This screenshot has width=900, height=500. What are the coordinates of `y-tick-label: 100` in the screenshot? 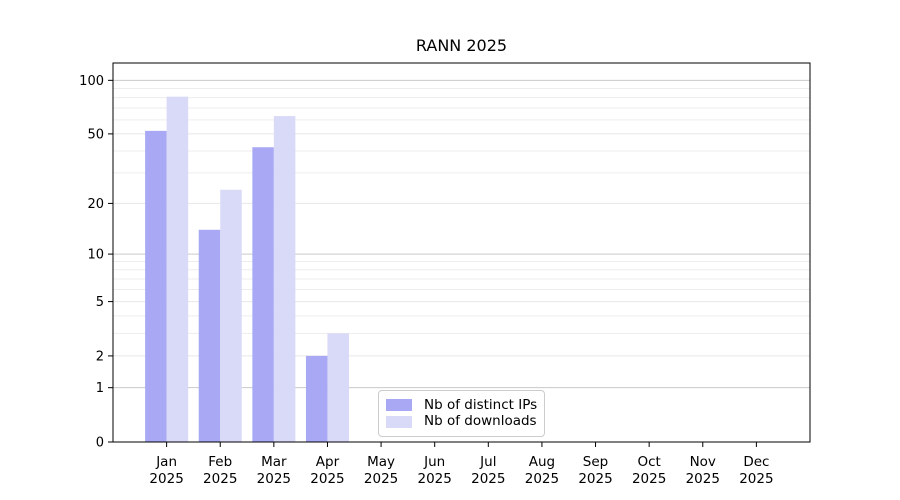 It's located at (91, 81).